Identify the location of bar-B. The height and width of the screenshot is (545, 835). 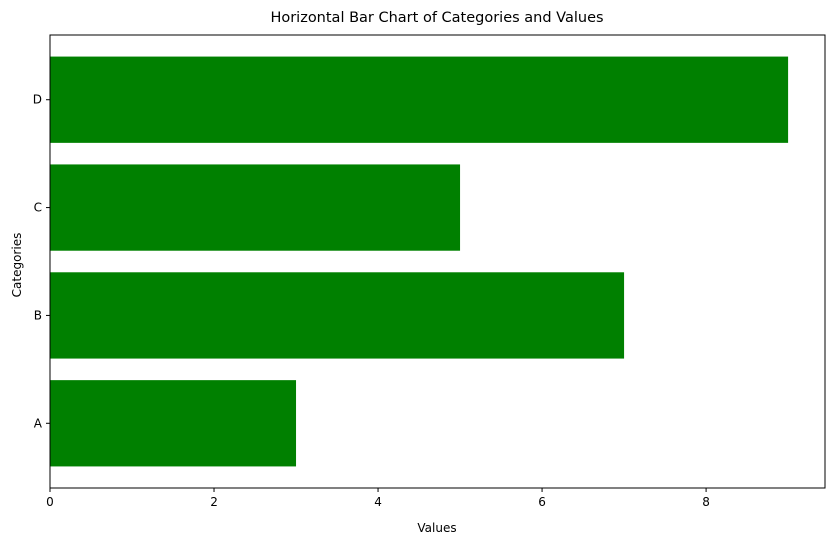
(337, 315).